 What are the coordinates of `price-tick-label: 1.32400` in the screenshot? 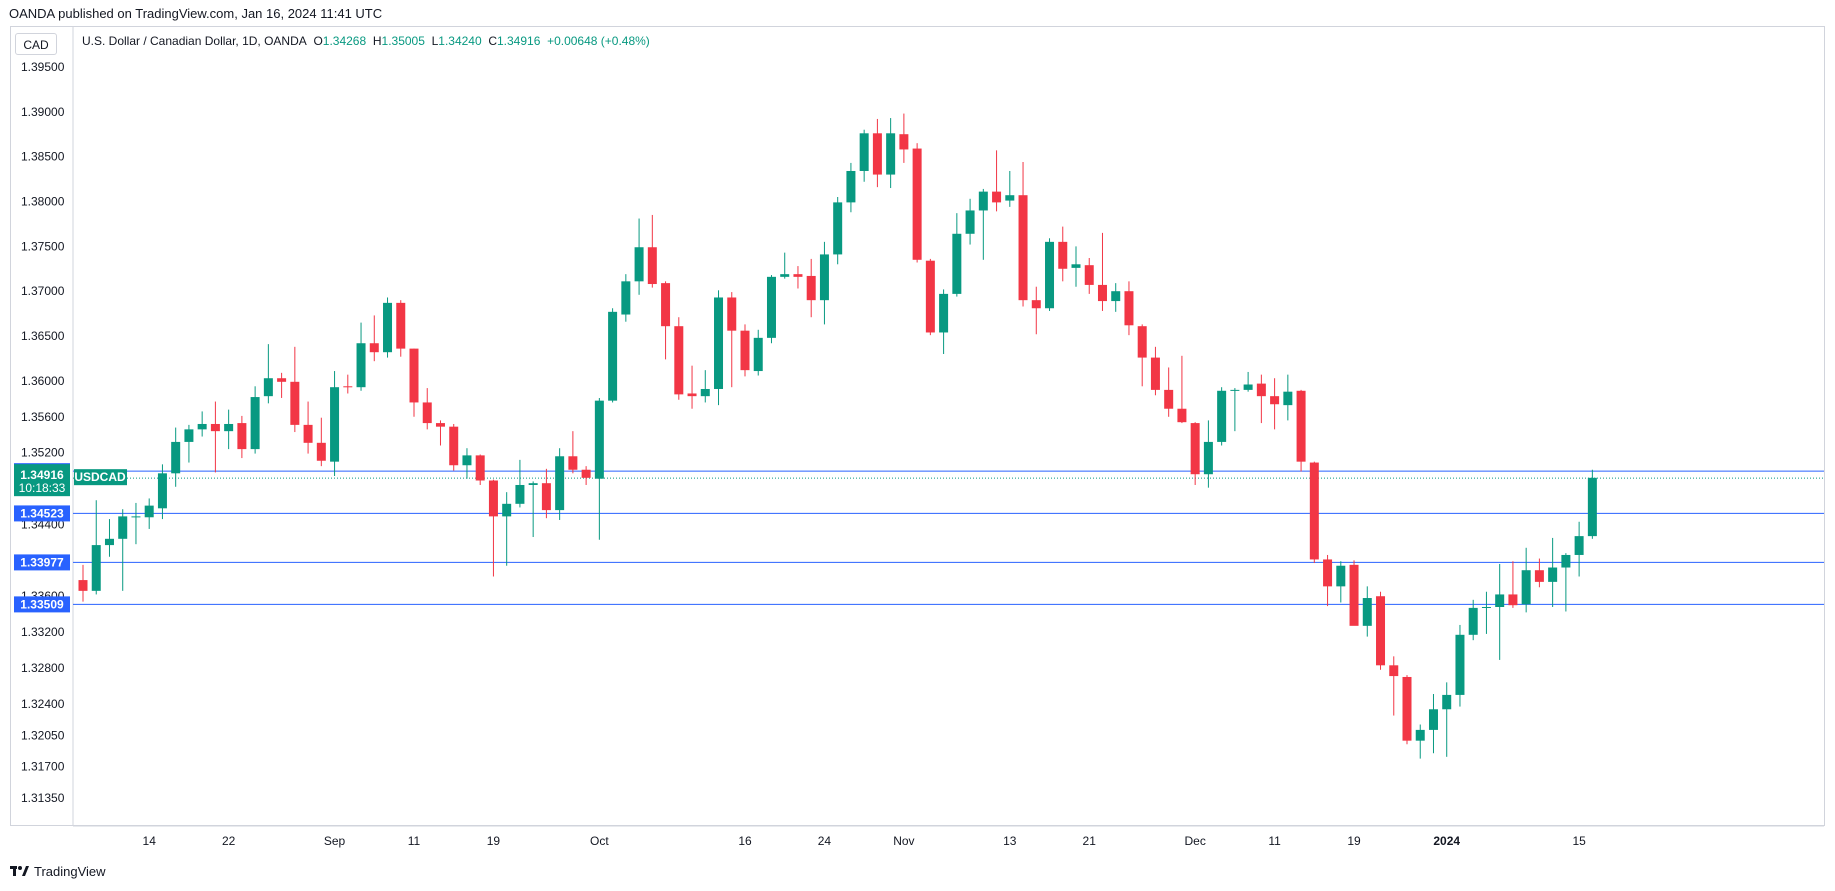 It's located at (43, 704).